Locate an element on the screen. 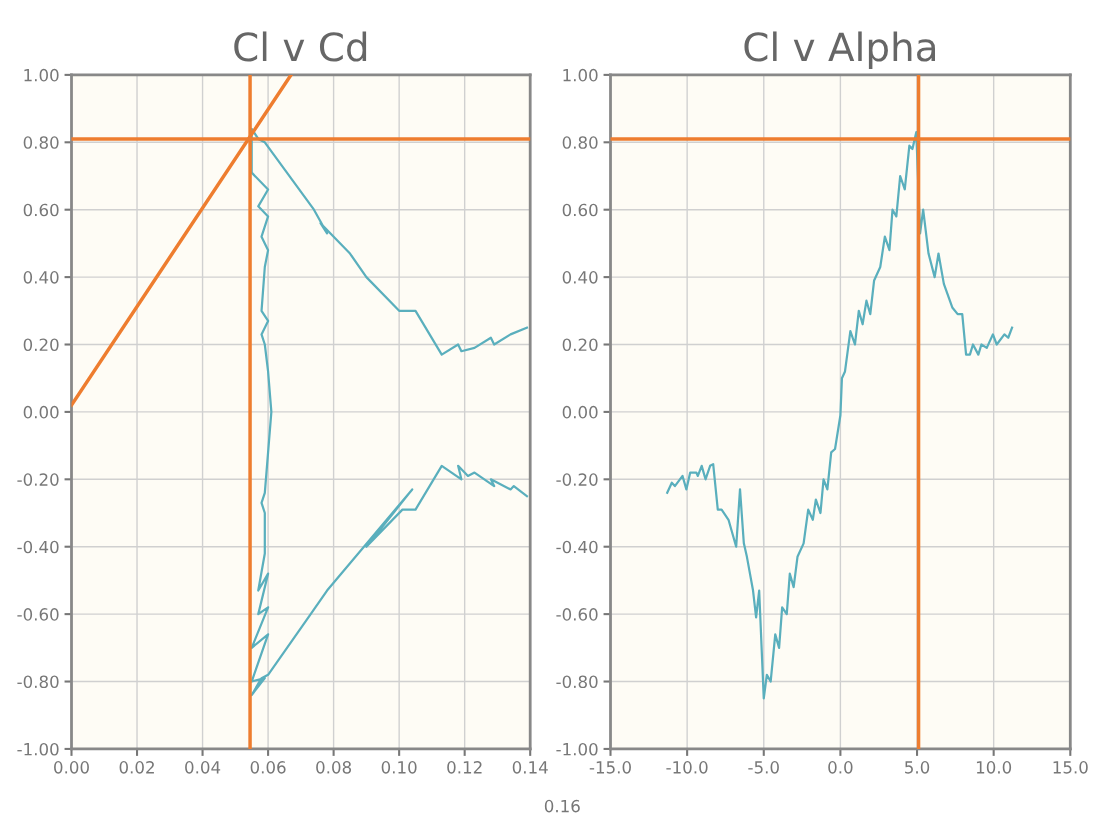  x-tick-label: 0.12 is located at coordinates (464, 767).